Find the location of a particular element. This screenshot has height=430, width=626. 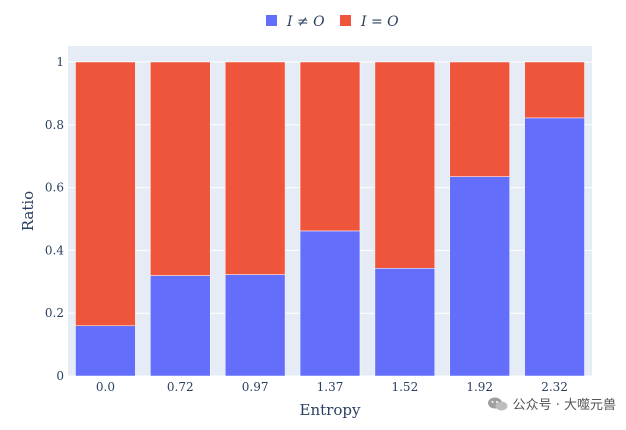

y-tick-label: 0.6 is located at coordinates (54, 188).